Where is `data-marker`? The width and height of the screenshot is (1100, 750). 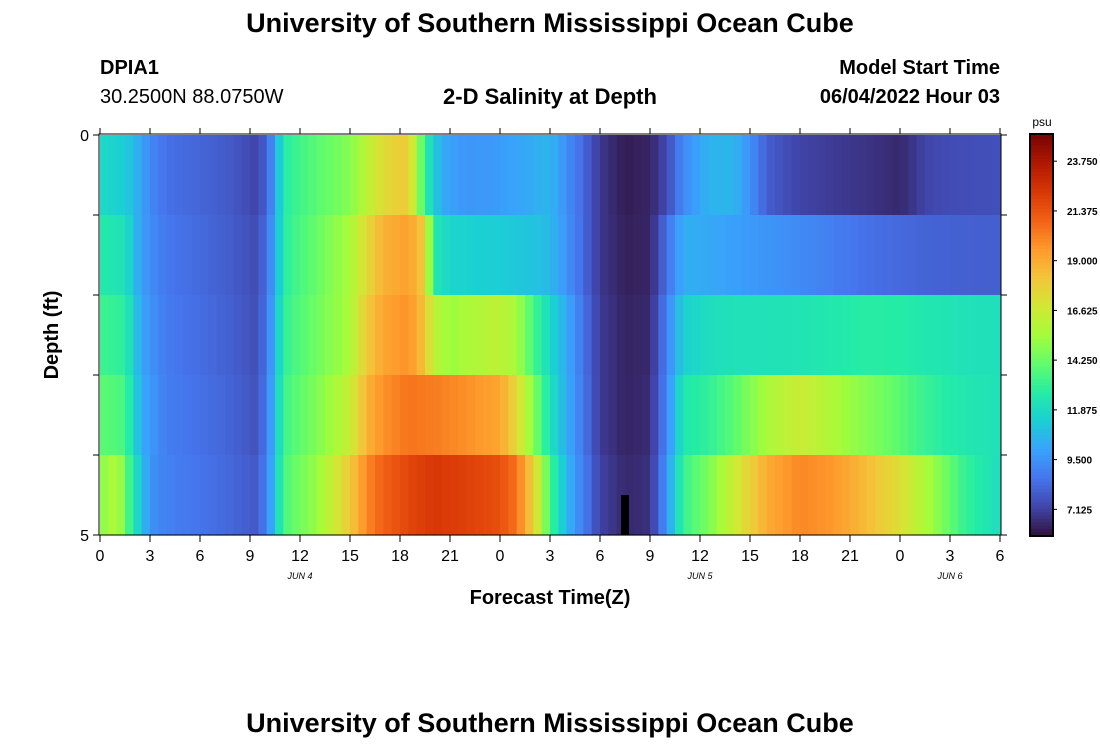 data-marker is located at coordinates (625, 515).